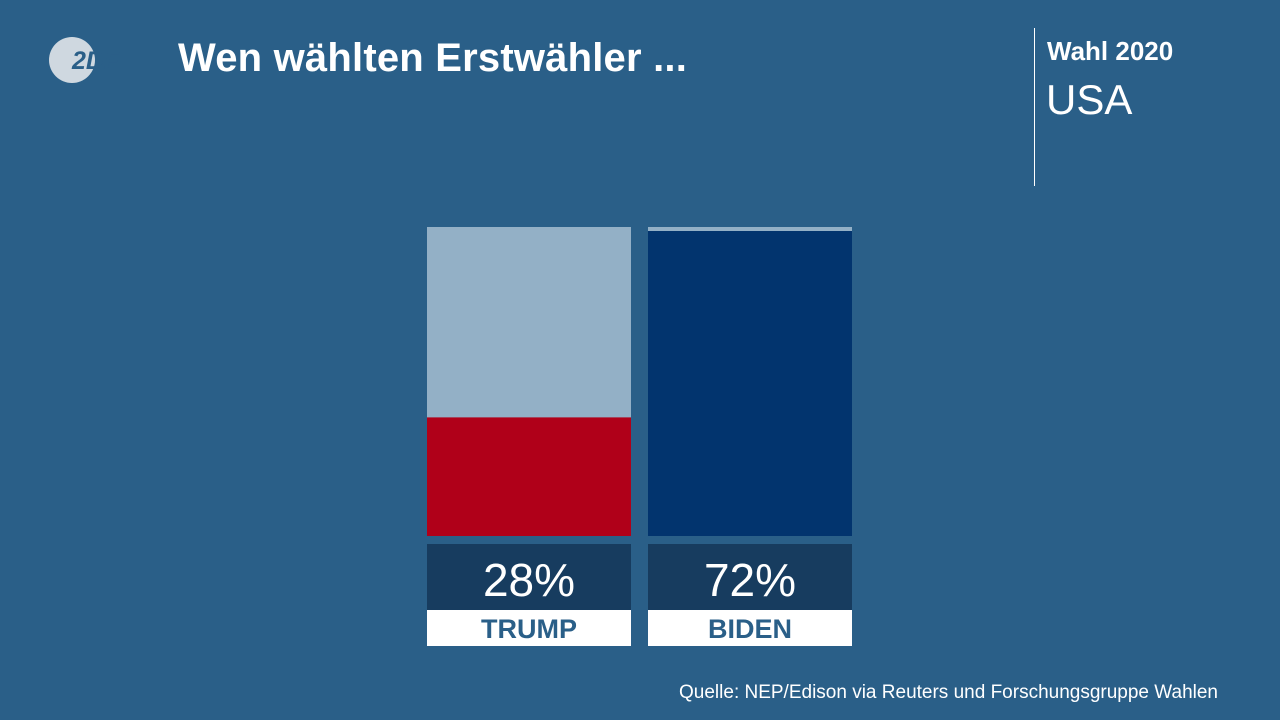  I want to click on election-region: USA, so click(1089, 99).